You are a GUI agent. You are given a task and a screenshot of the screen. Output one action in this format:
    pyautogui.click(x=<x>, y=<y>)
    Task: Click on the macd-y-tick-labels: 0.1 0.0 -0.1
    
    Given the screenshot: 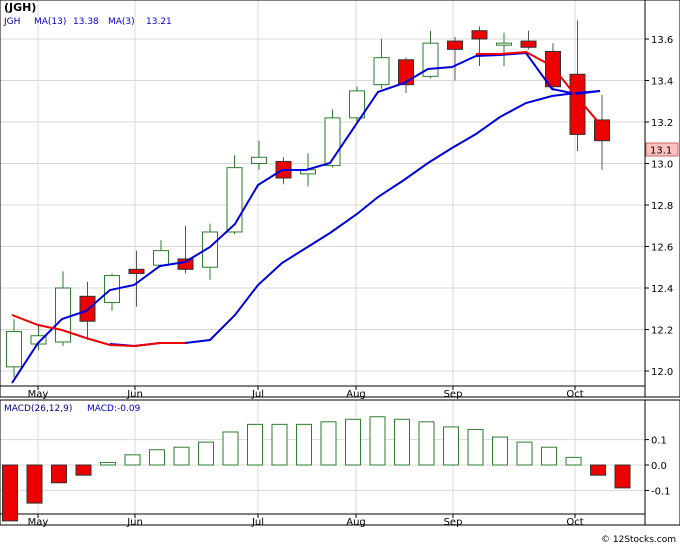 What is the action you would take?
    pyautogui.click(x=658, y=466)
    